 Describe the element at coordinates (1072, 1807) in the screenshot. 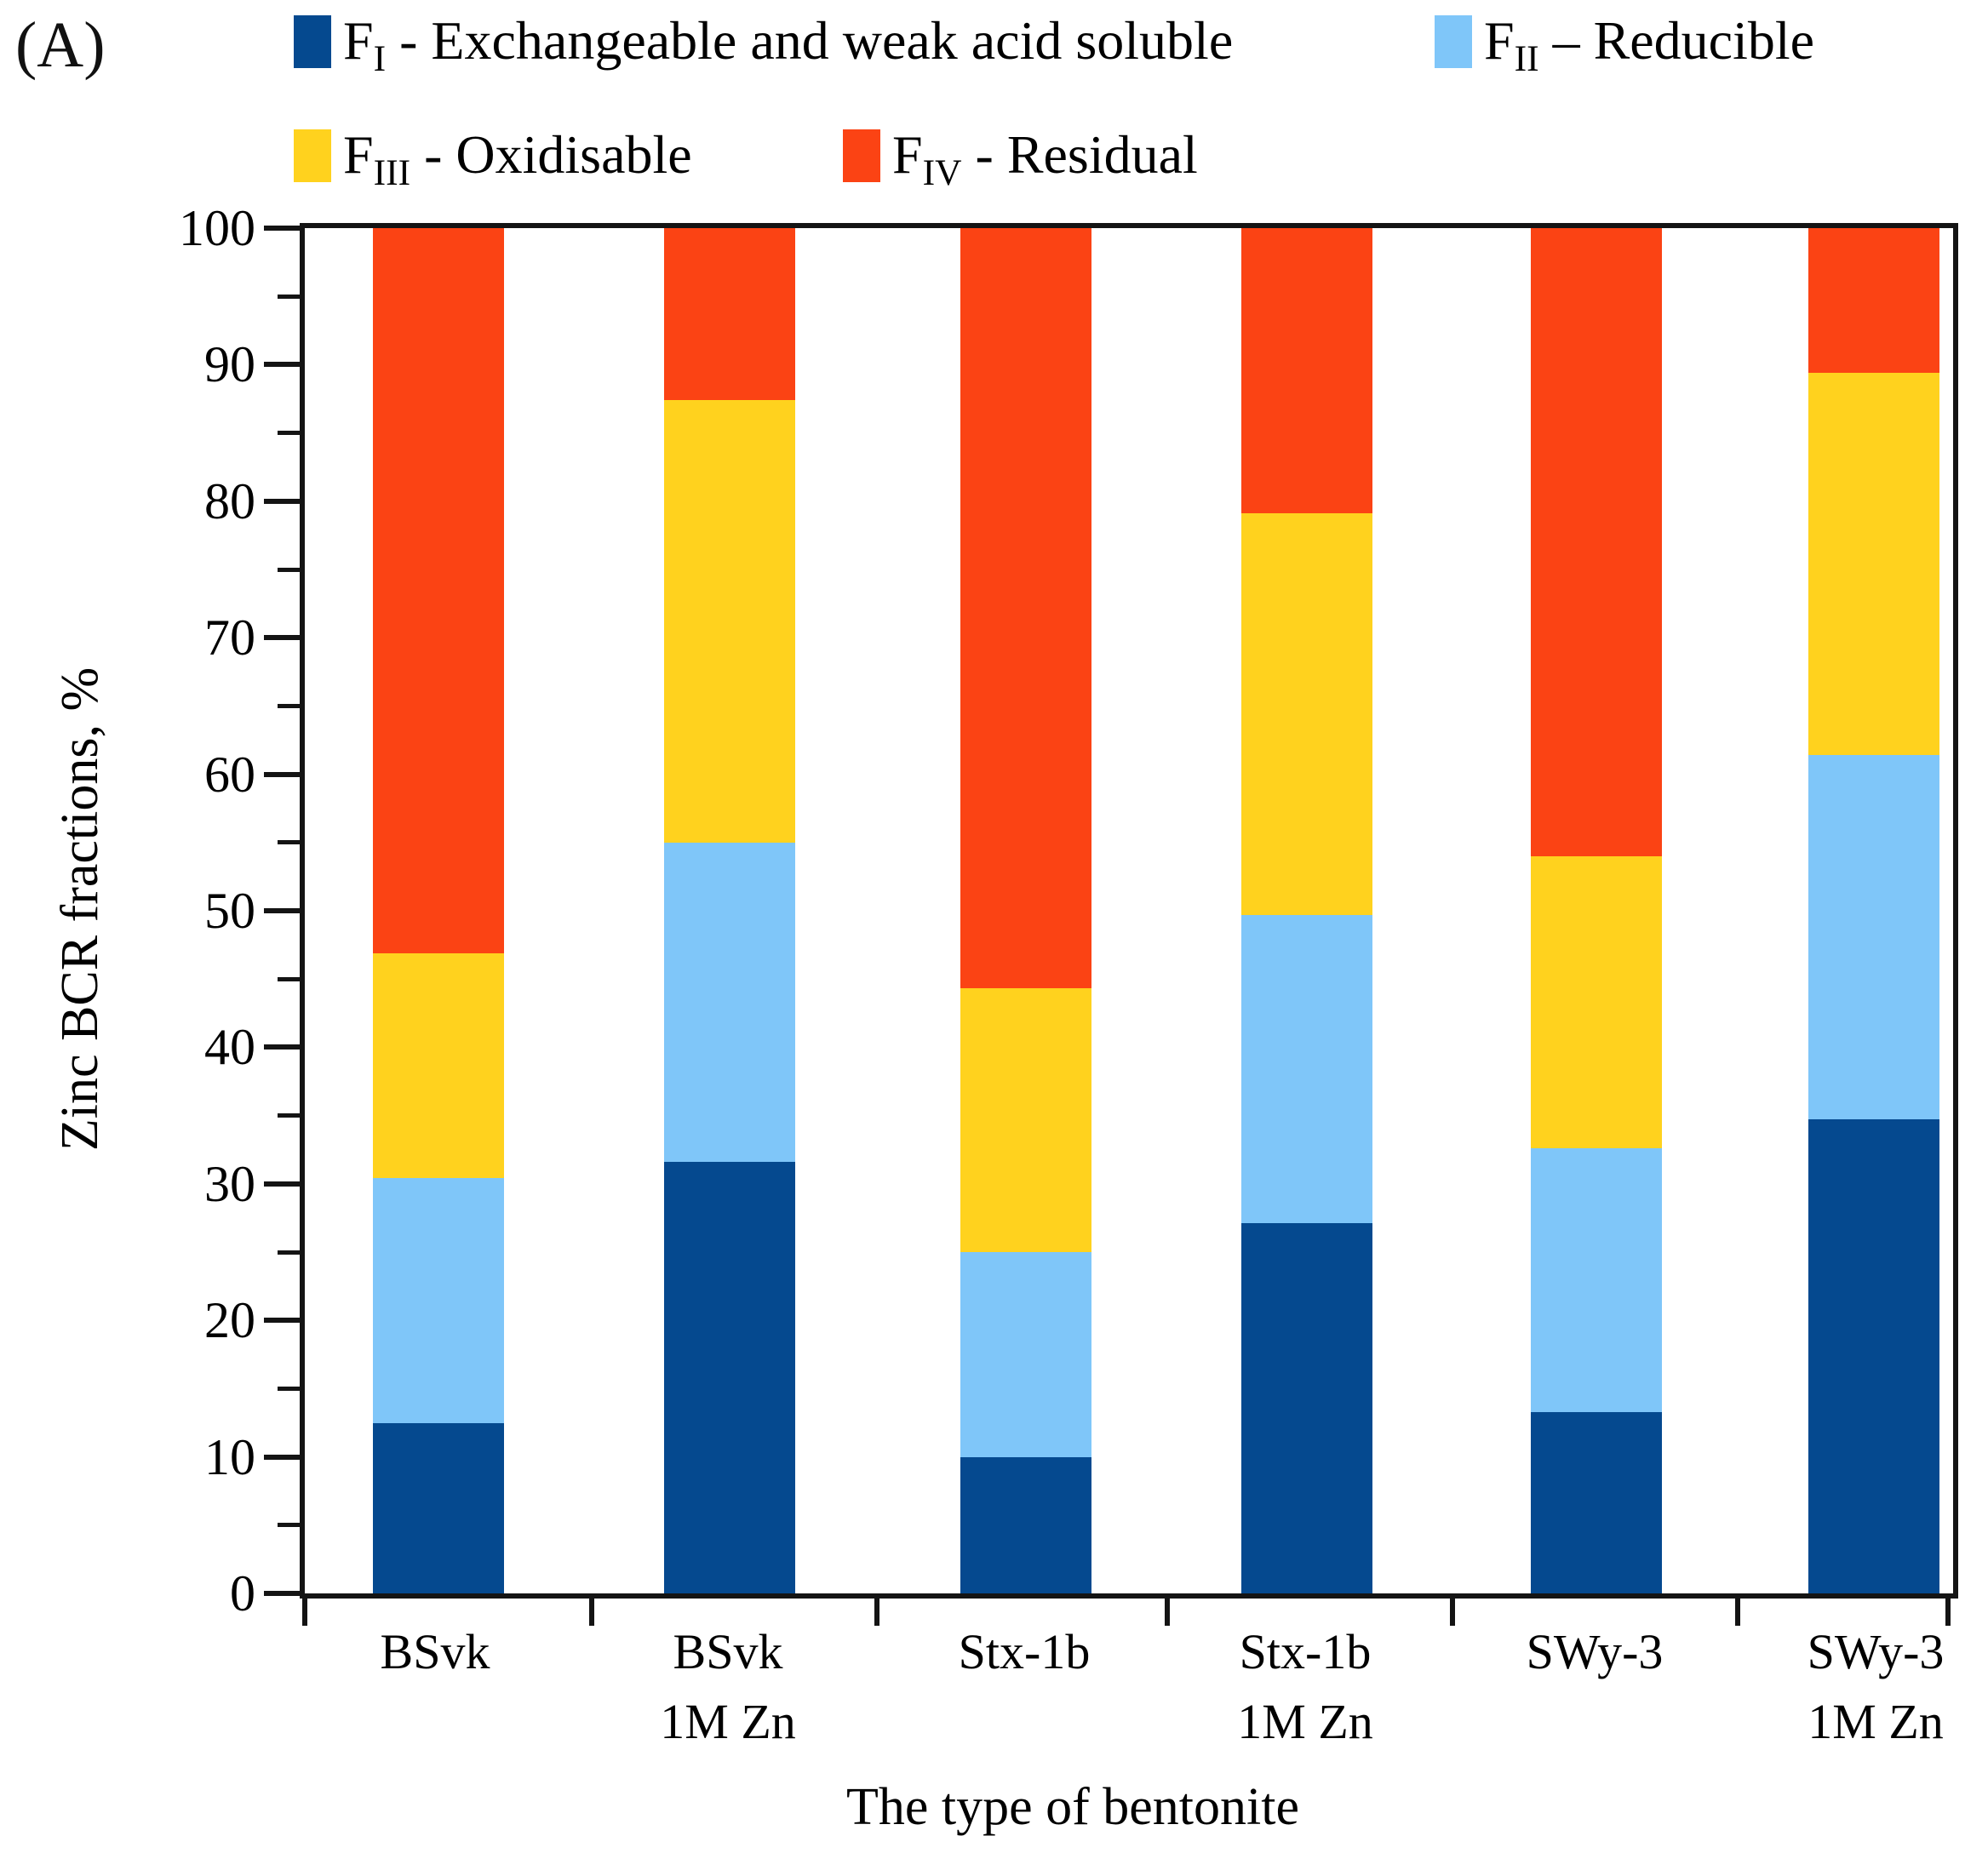

I see `x-axis-title: The type of bentonite` at that location.